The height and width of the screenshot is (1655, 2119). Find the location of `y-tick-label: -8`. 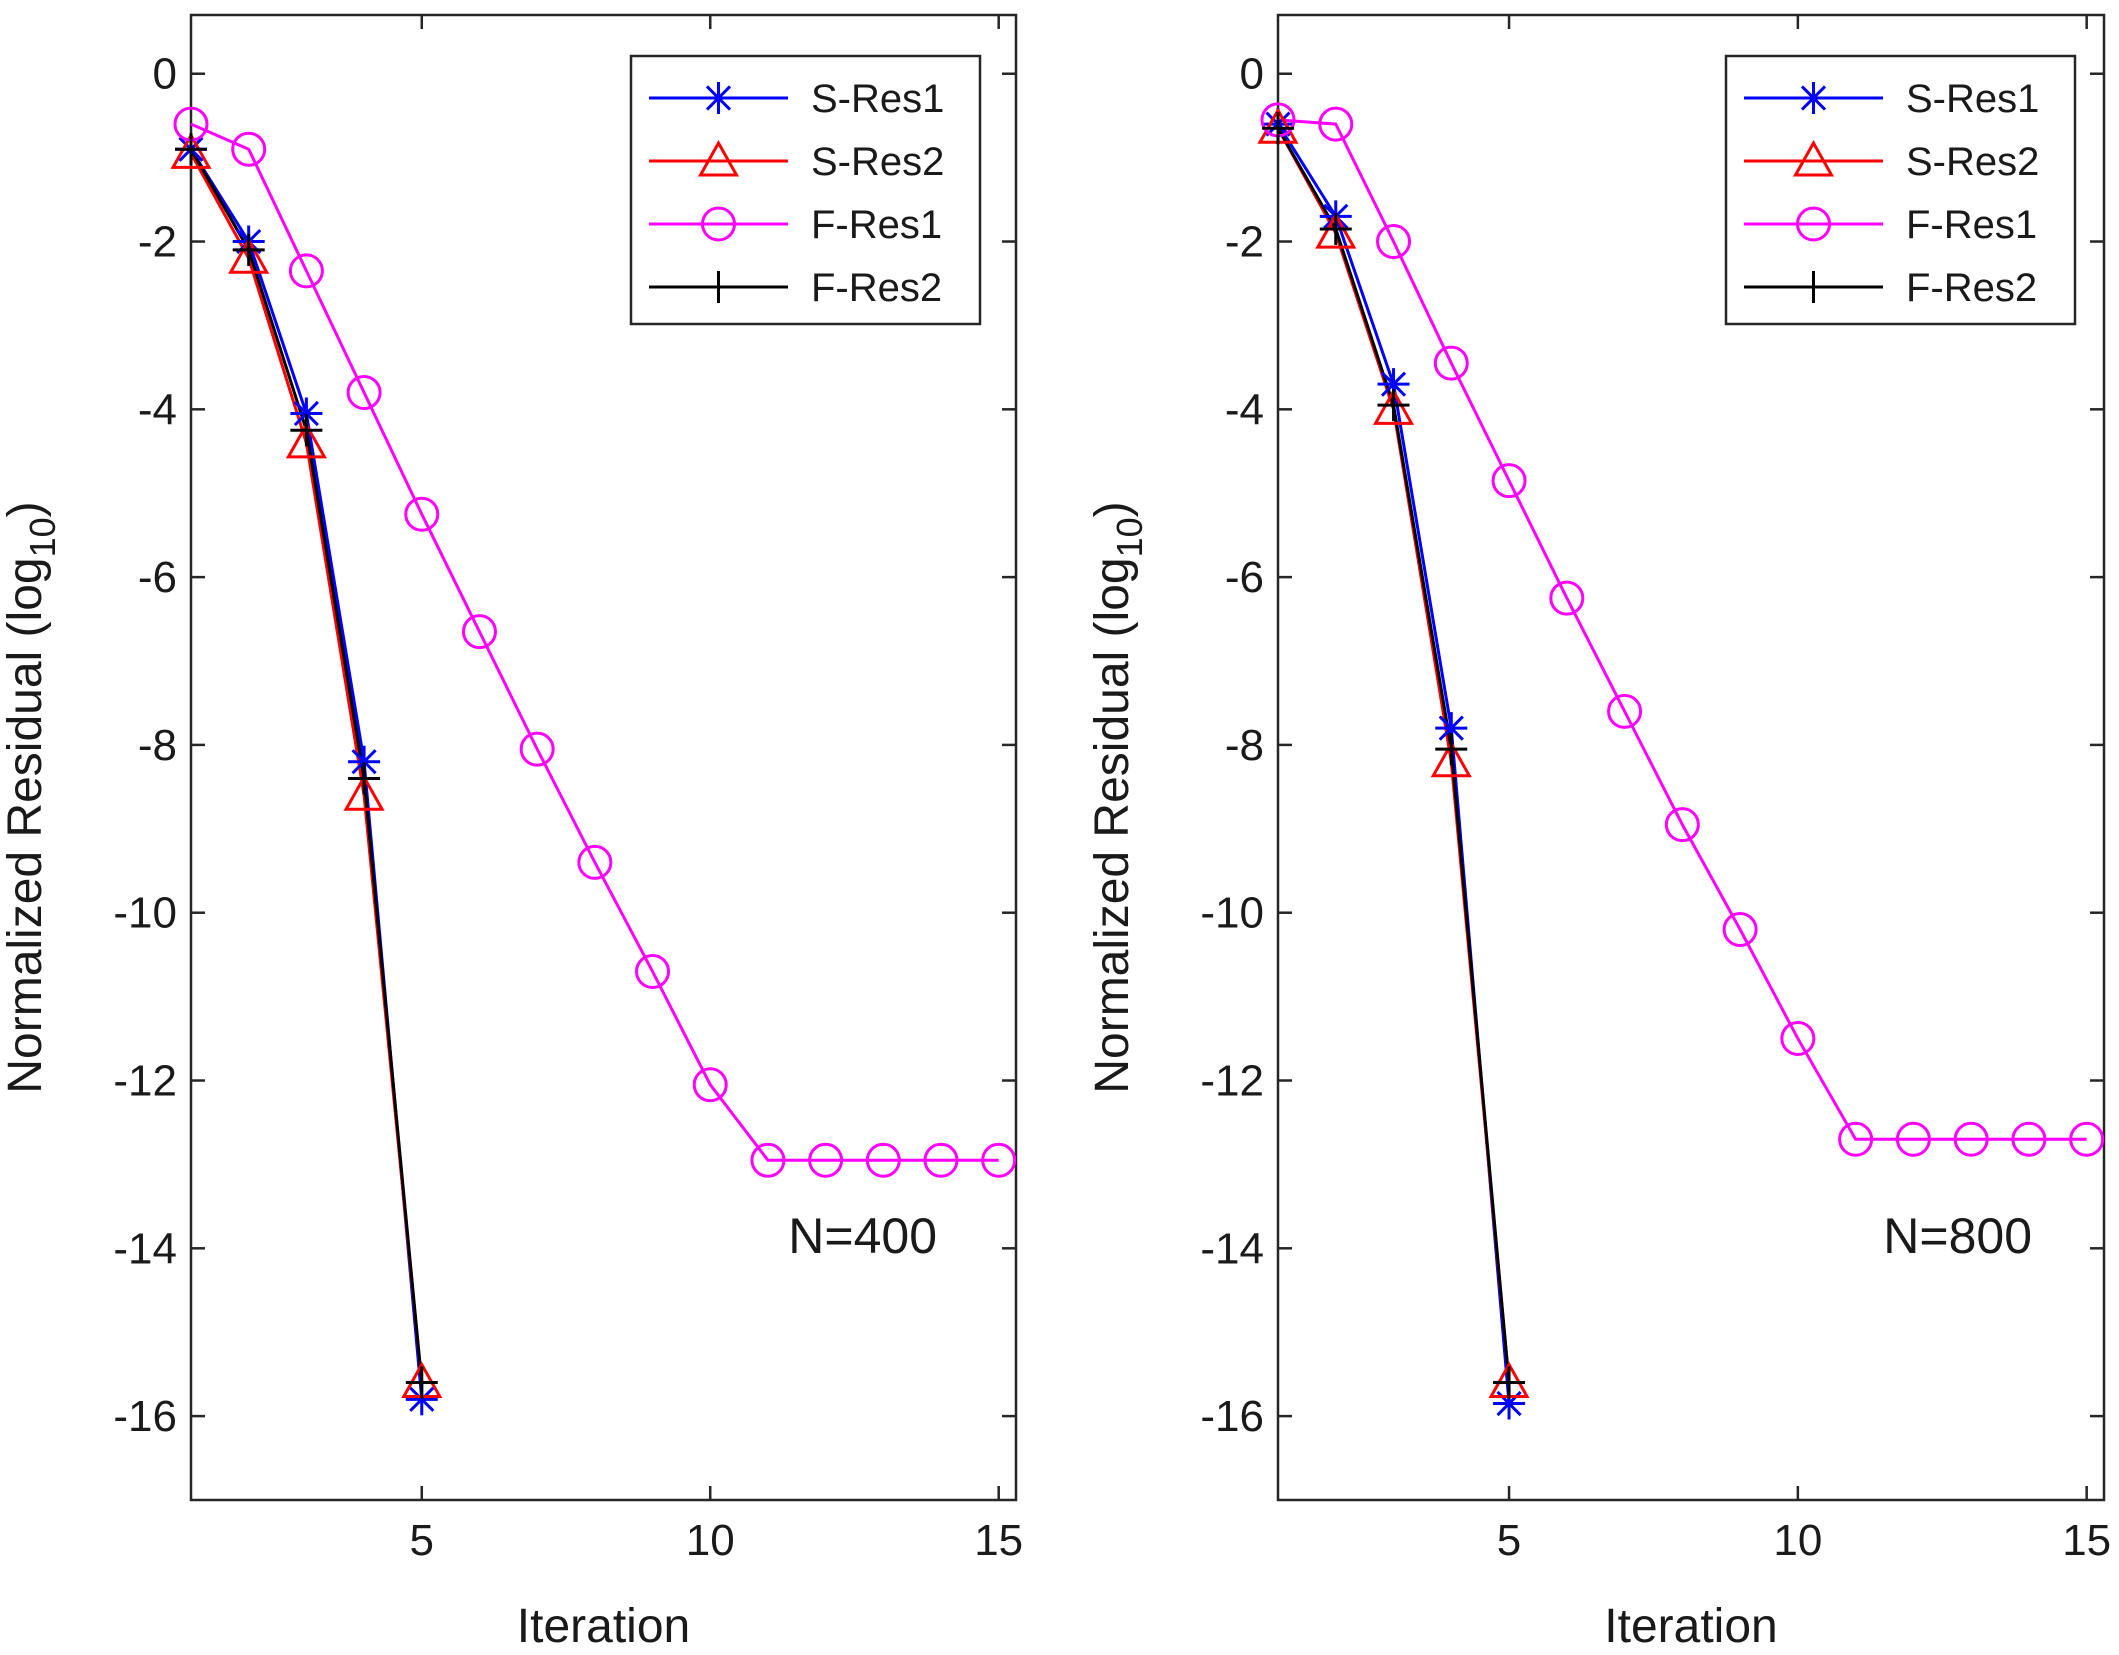

y-tick-label: -8 is located at coordinates (1244, 745).